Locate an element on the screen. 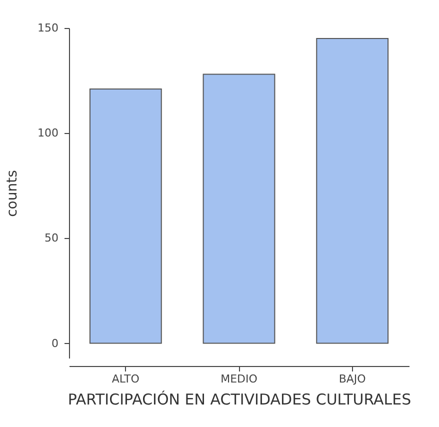 Image resolution: width=439 pixels, height=427 pixels. x-tick-label: MEDIO is located at coordinates (239, 379).